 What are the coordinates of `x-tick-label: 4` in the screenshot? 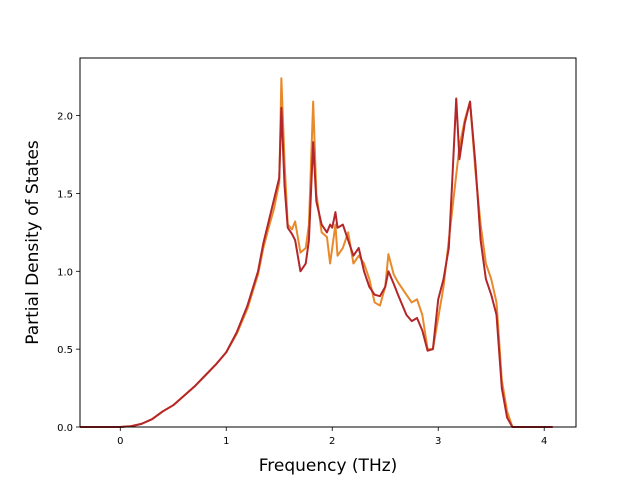 It's located at (544, 441).